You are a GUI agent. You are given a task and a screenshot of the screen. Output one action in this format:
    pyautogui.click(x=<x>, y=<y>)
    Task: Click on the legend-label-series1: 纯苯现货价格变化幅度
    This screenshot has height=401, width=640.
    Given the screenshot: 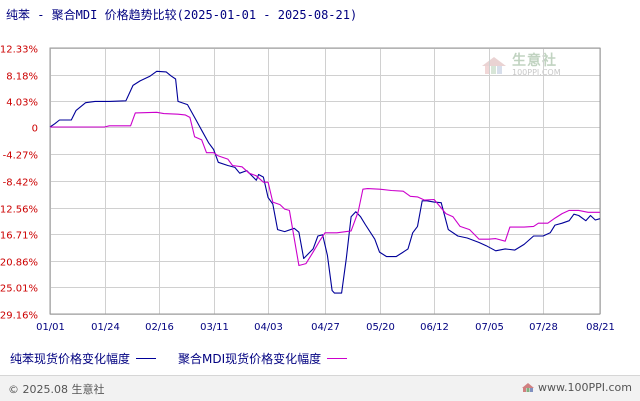 What is the action you would take?
    pyautogui.click(x=70, y=359)
    